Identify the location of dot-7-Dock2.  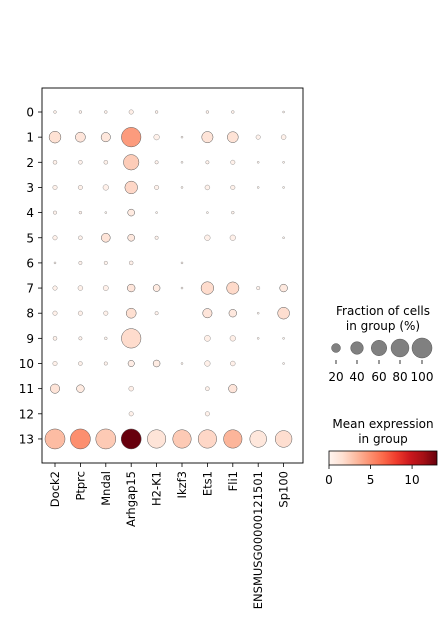
(55, 288).